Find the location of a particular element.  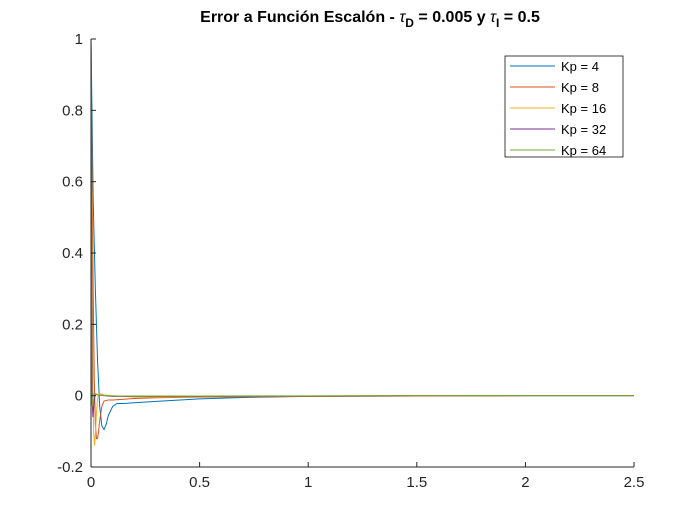

legend-label: Kp = 32 is located at coordinates (583, 129).